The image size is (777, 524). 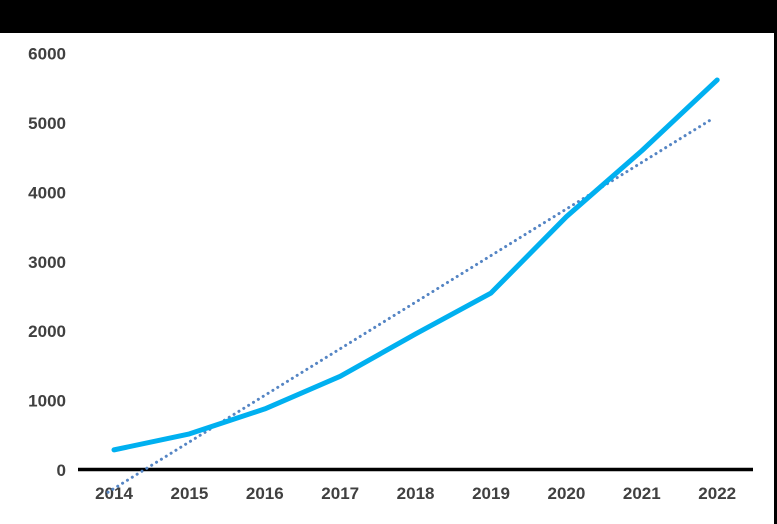 What do you see at coordinates (47, 262) in the screenshot?
I see `y-axis-tick-label: 3000` at bounding box center [47, 262].